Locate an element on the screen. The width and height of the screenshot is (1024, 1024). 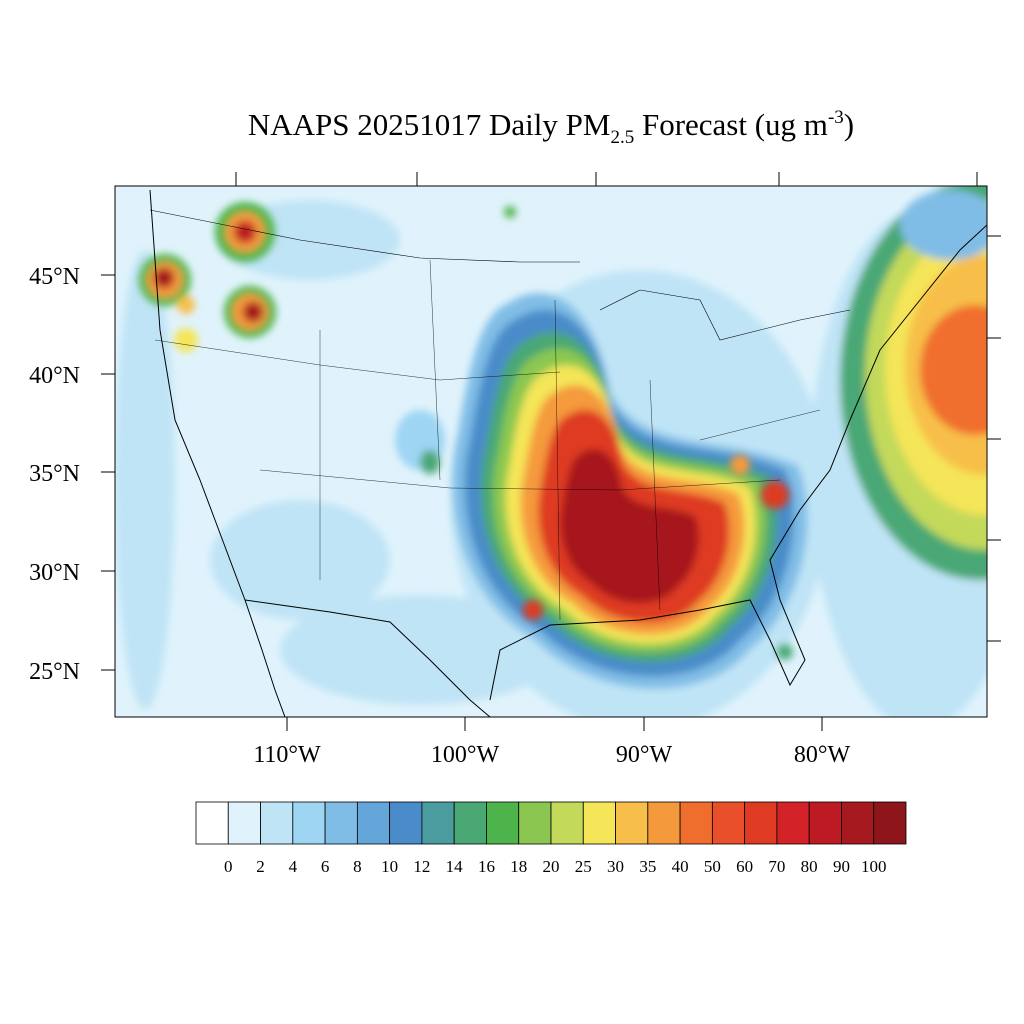
colorbar-label: 14 is located at coordinates (455, 866).